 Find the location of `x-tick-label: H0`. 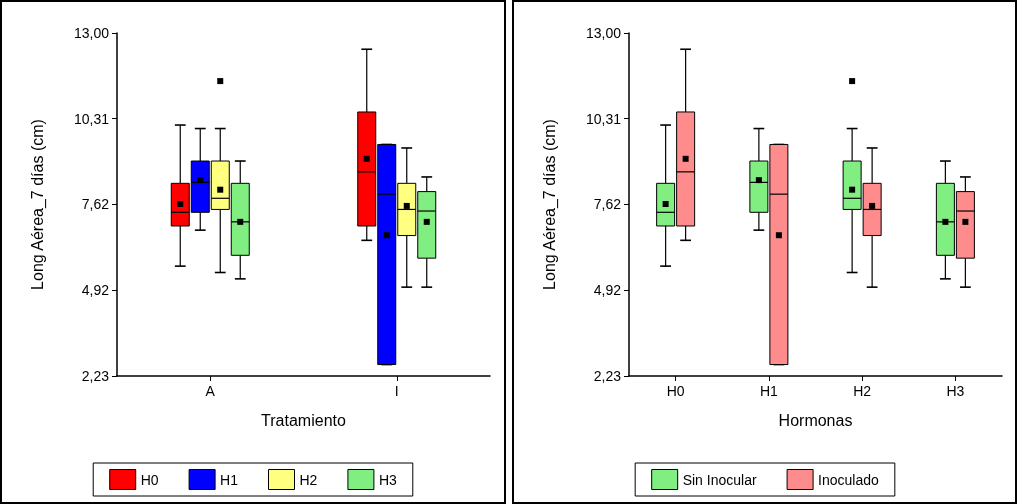

x-tick-label: H0 is located at coordinates (675, 391).